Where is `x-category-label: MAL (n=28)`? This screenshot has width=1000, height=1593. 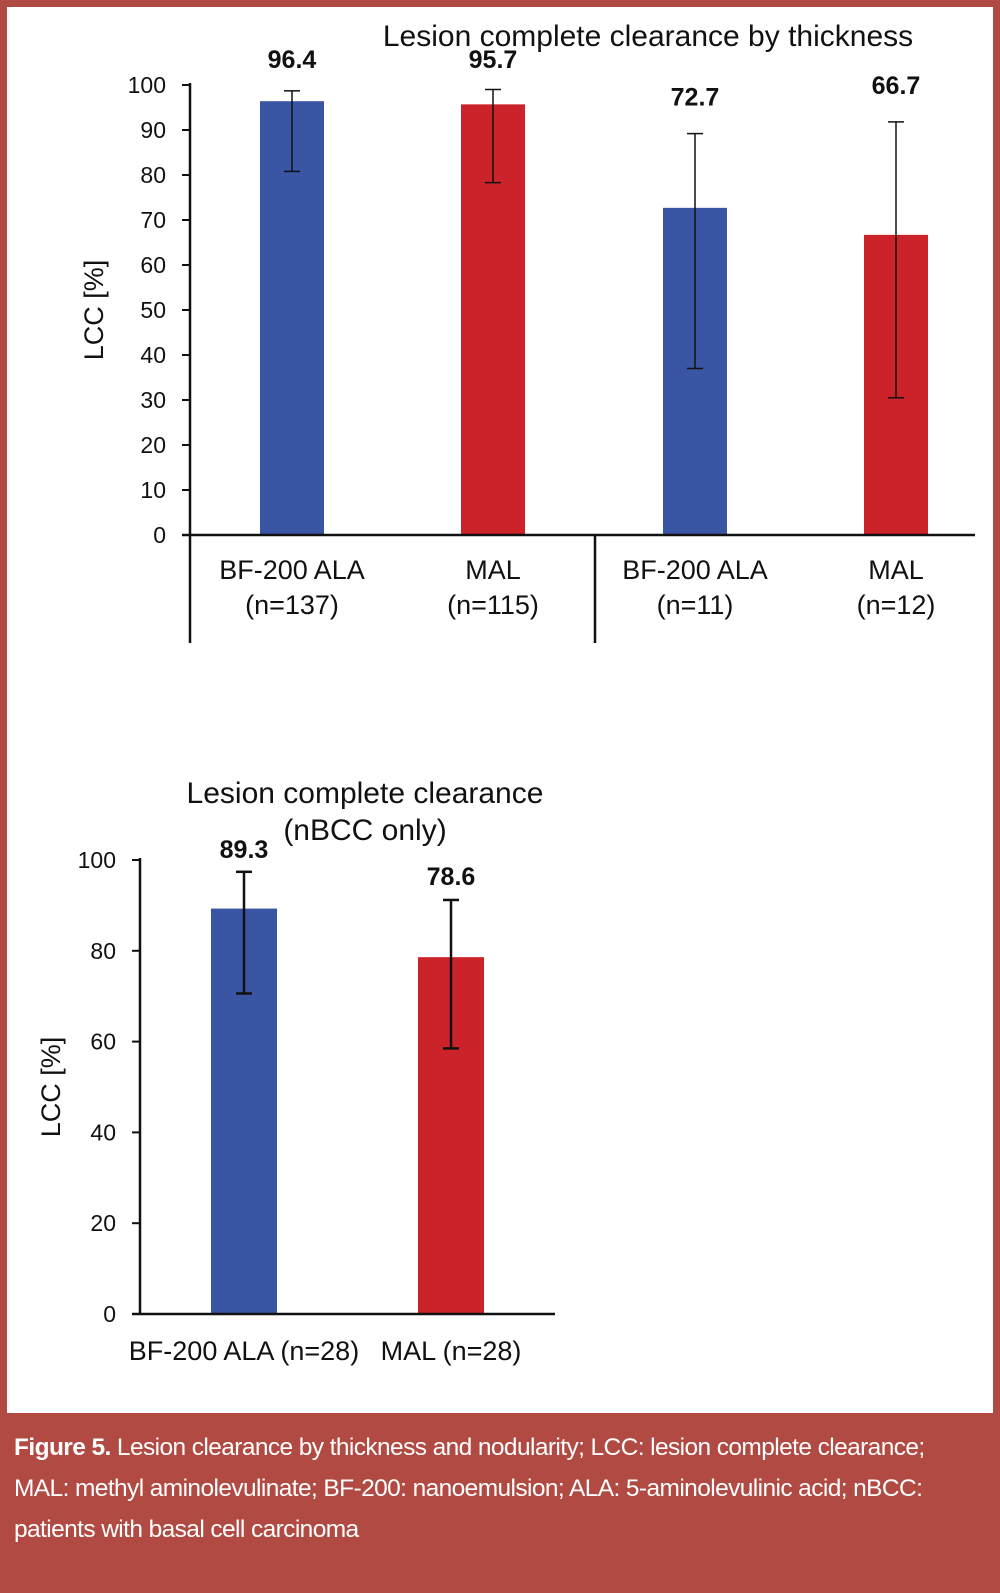 x-category-label: MAL (n=28) is located at coordinates (451, 1351).